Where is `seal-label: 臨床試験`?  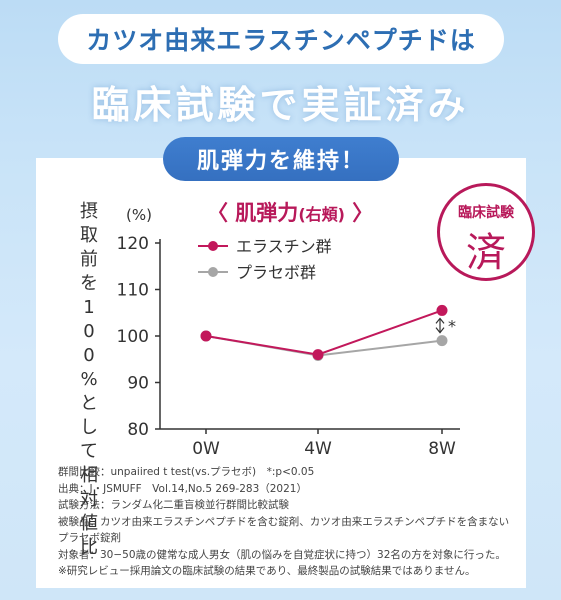 seal-label: 臨床試験 is located at coordinates (486, 213).